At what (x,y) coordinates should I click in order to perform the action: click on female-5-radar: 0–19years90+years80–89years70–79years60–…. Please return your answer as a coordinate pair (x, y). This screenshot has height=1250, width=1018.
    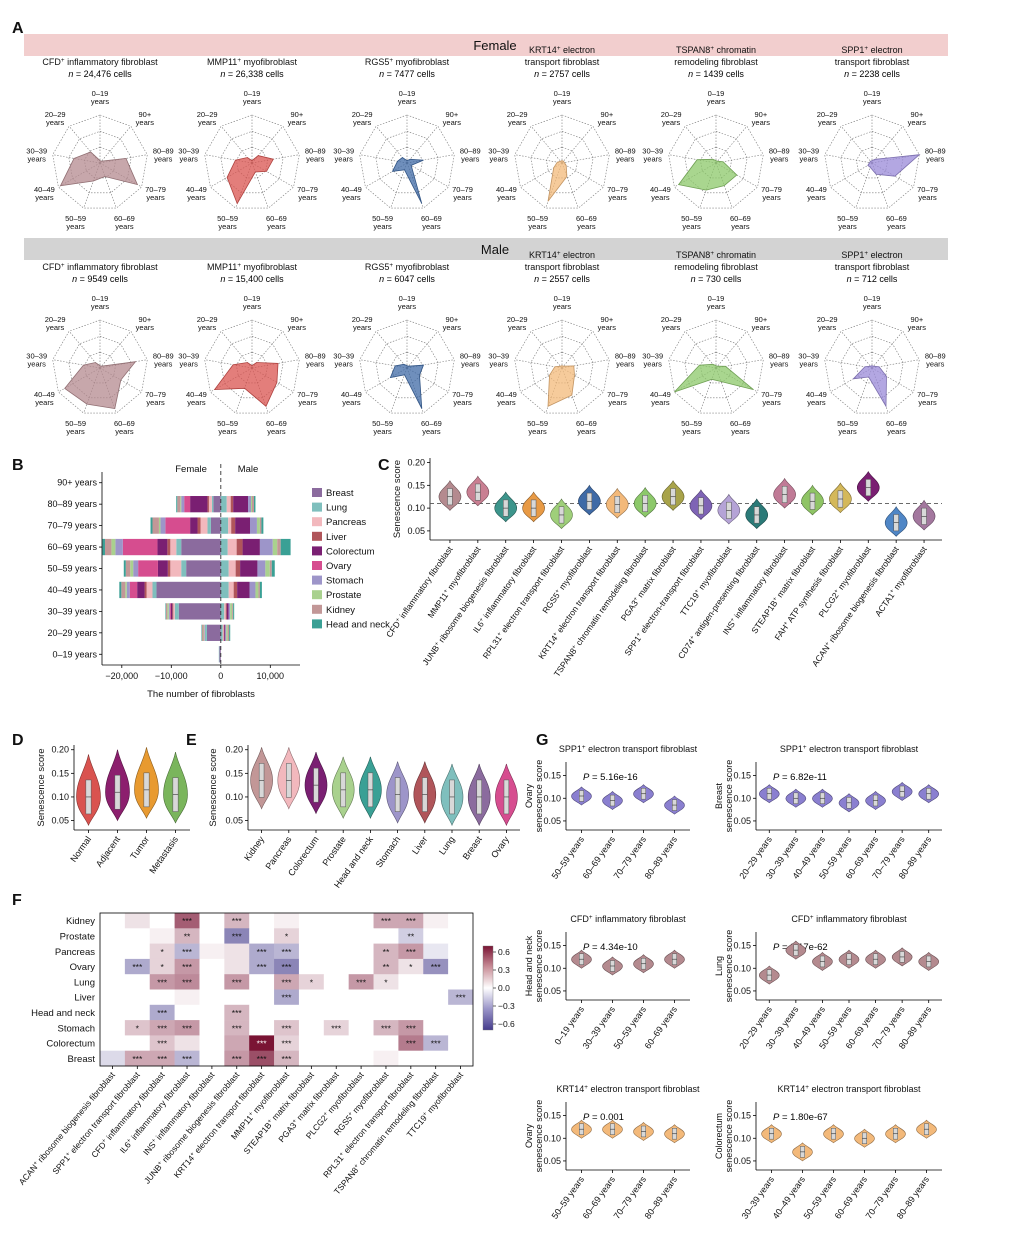
    Looking at the image, I should click on (871, 138).